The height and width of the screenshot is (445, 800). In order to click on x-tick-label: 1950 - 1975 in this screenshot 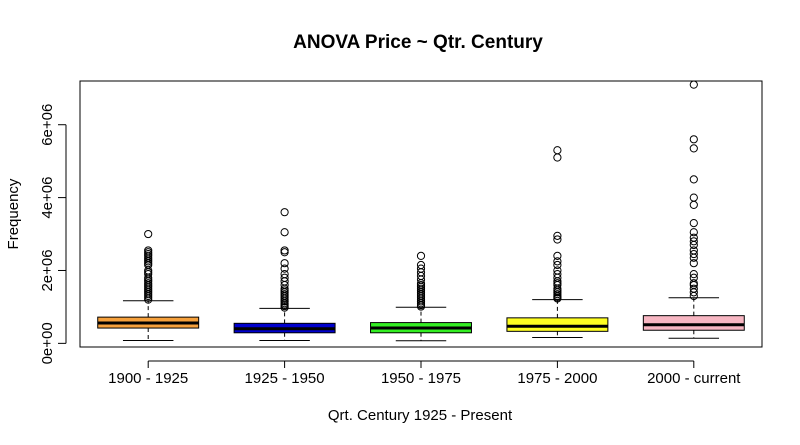, I will do `click(421, 378)`.